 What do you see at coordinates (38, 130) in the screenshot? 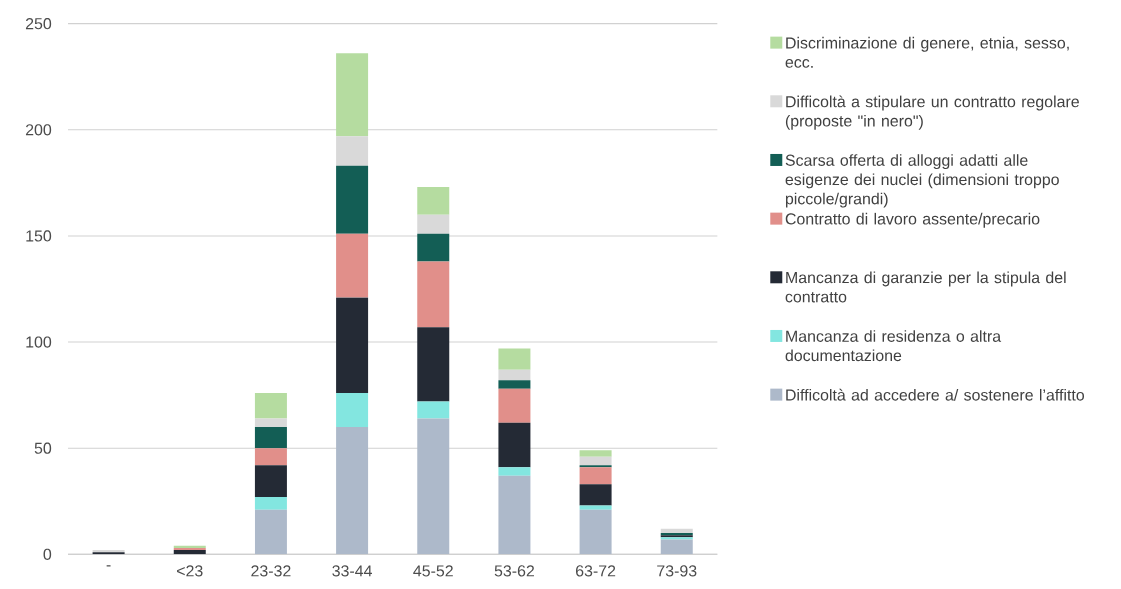
I see `y-tick-label: 200` at bounding box center [38, 130].